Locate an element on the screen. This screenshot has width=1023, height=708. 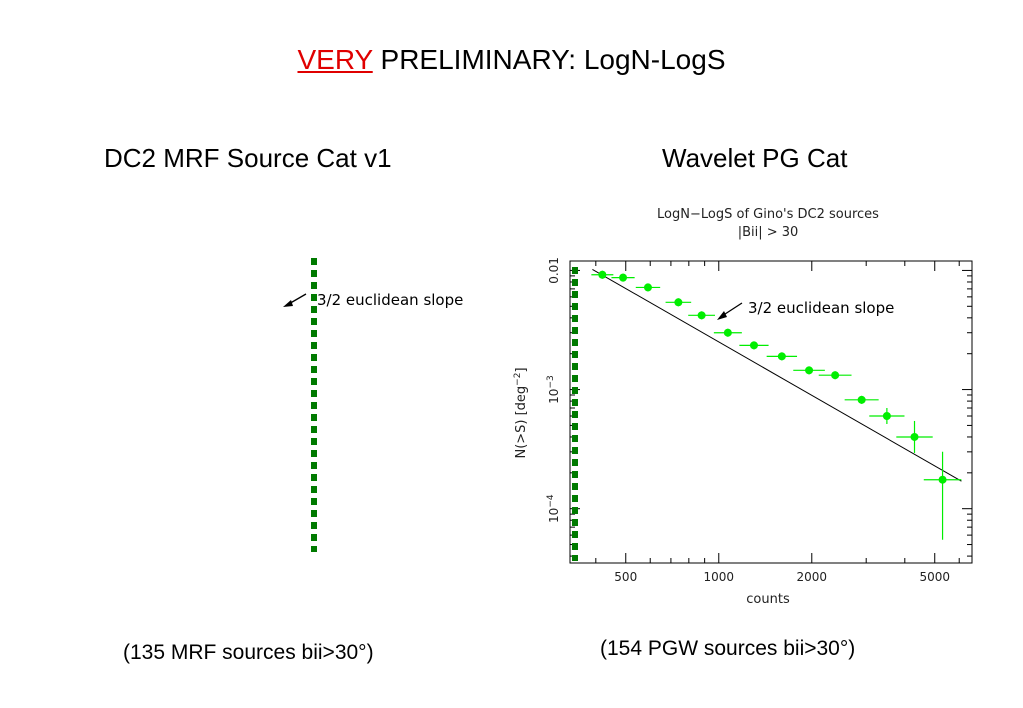
data-points is located at coordinates (776, 405).